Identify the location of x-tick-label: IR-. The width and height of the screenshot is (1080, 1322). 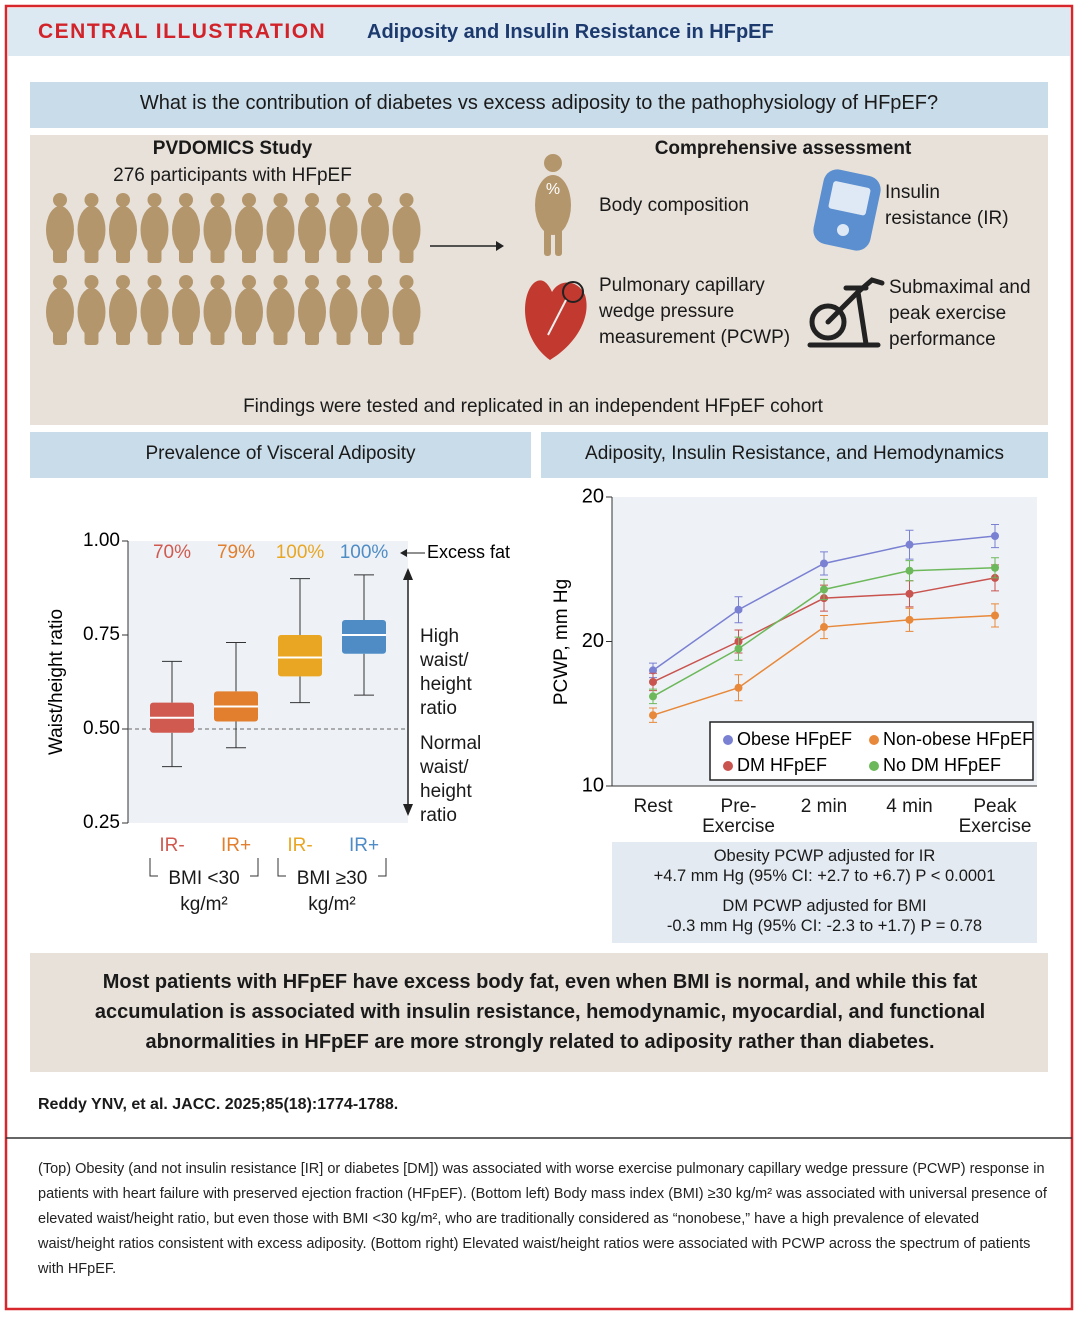
(171, 845).